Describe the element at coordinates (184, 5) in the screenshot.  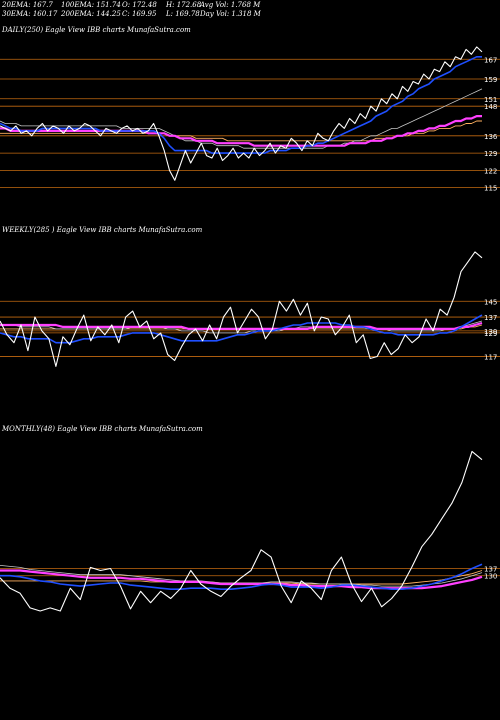
I see `stat-high: H: 172.68` at that location.